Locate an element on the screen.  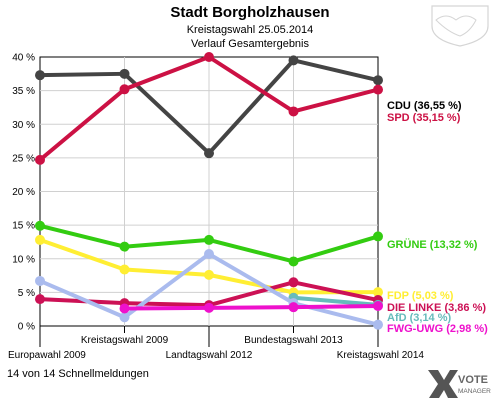
chart-subtitle-2: Verlauf Gesamtergebnis is located at coordinates (249, 44).